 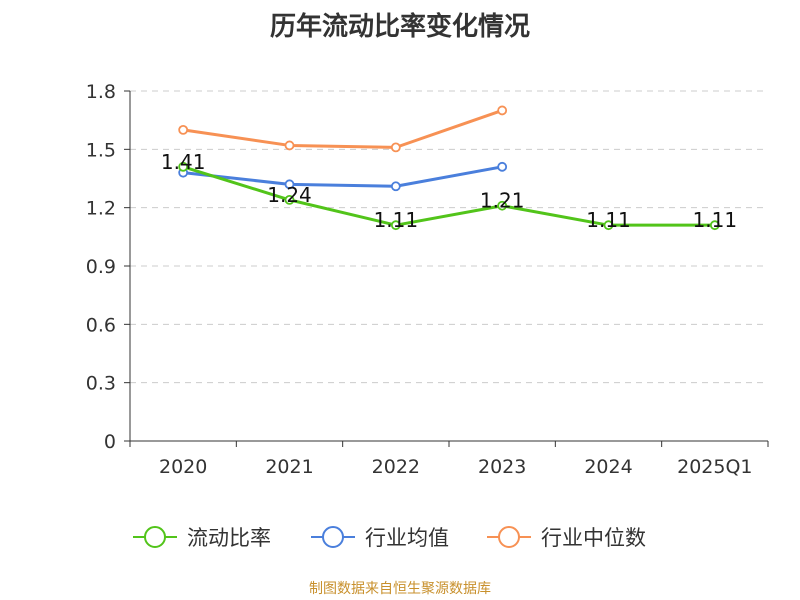 I want to click on data-label: 1.21, so click(x=502, y=201).